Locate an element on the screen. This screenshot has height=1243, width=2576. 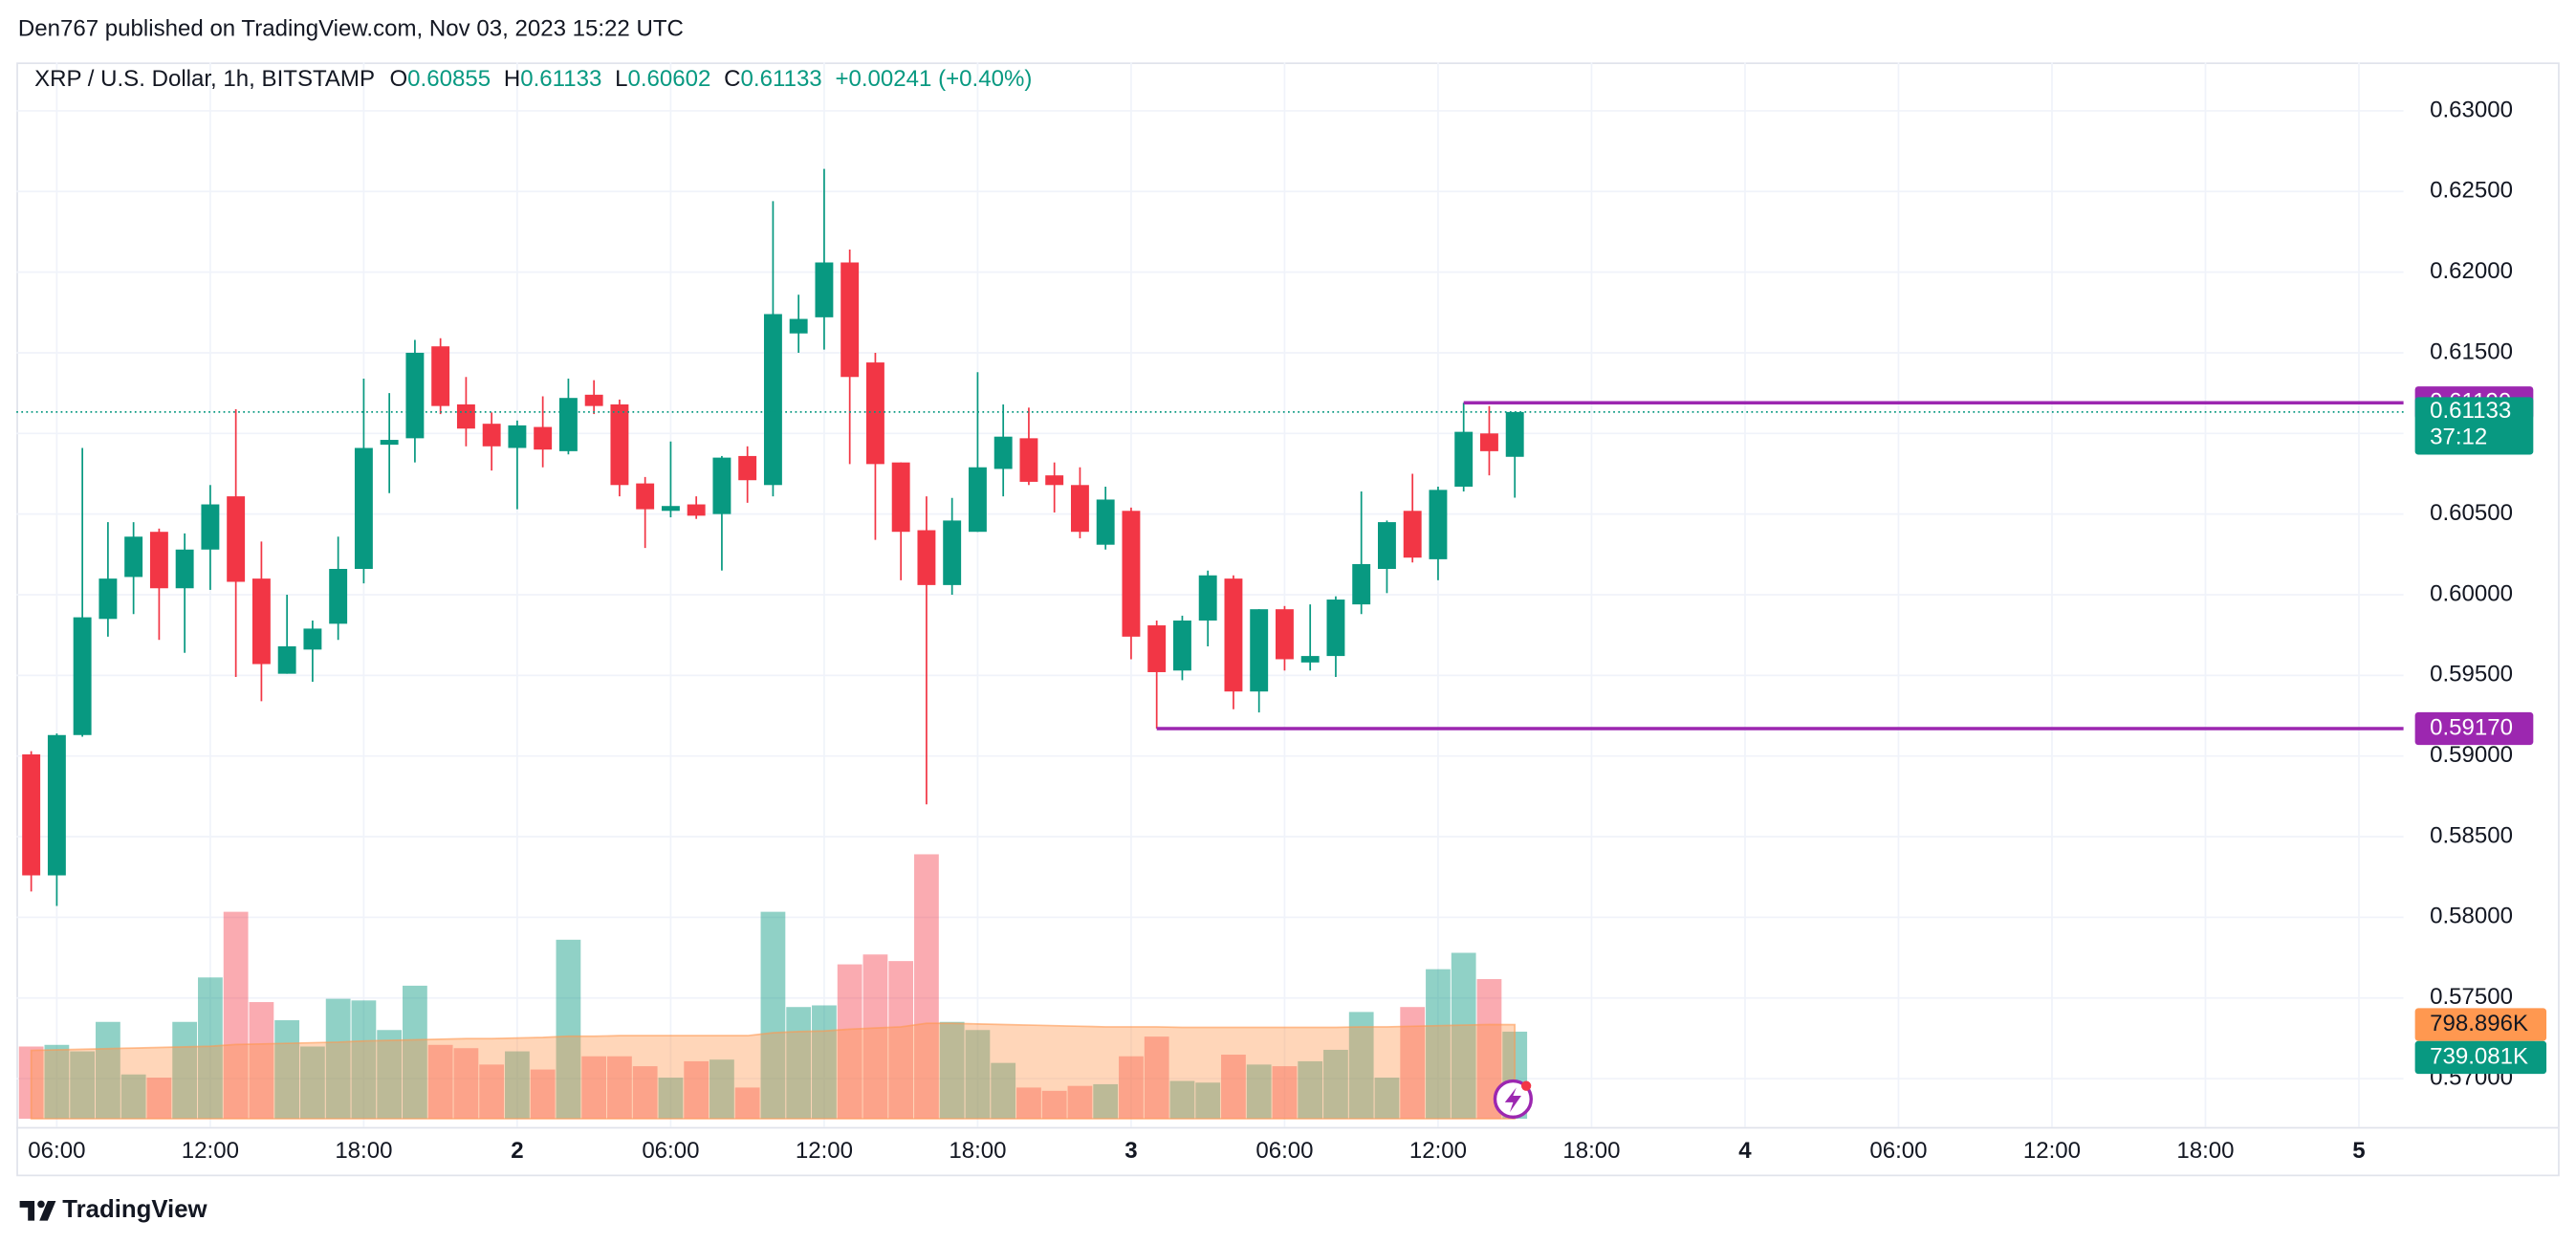
y-tick-label: 0.60000 is located at coordinates (2471, 593).